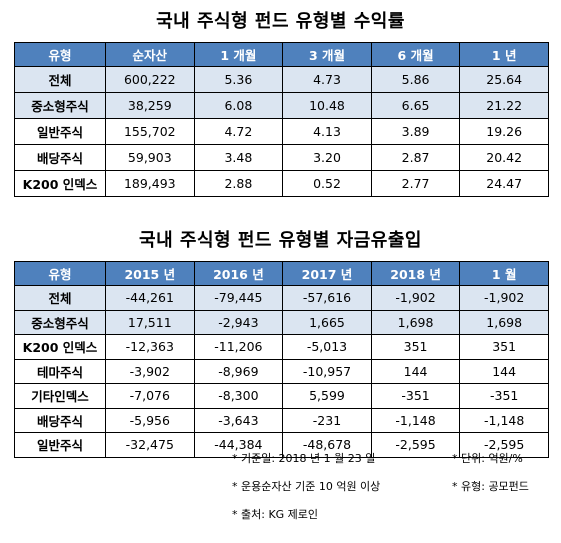  I want to click on table-cell: -5,956, so click(150, 420).